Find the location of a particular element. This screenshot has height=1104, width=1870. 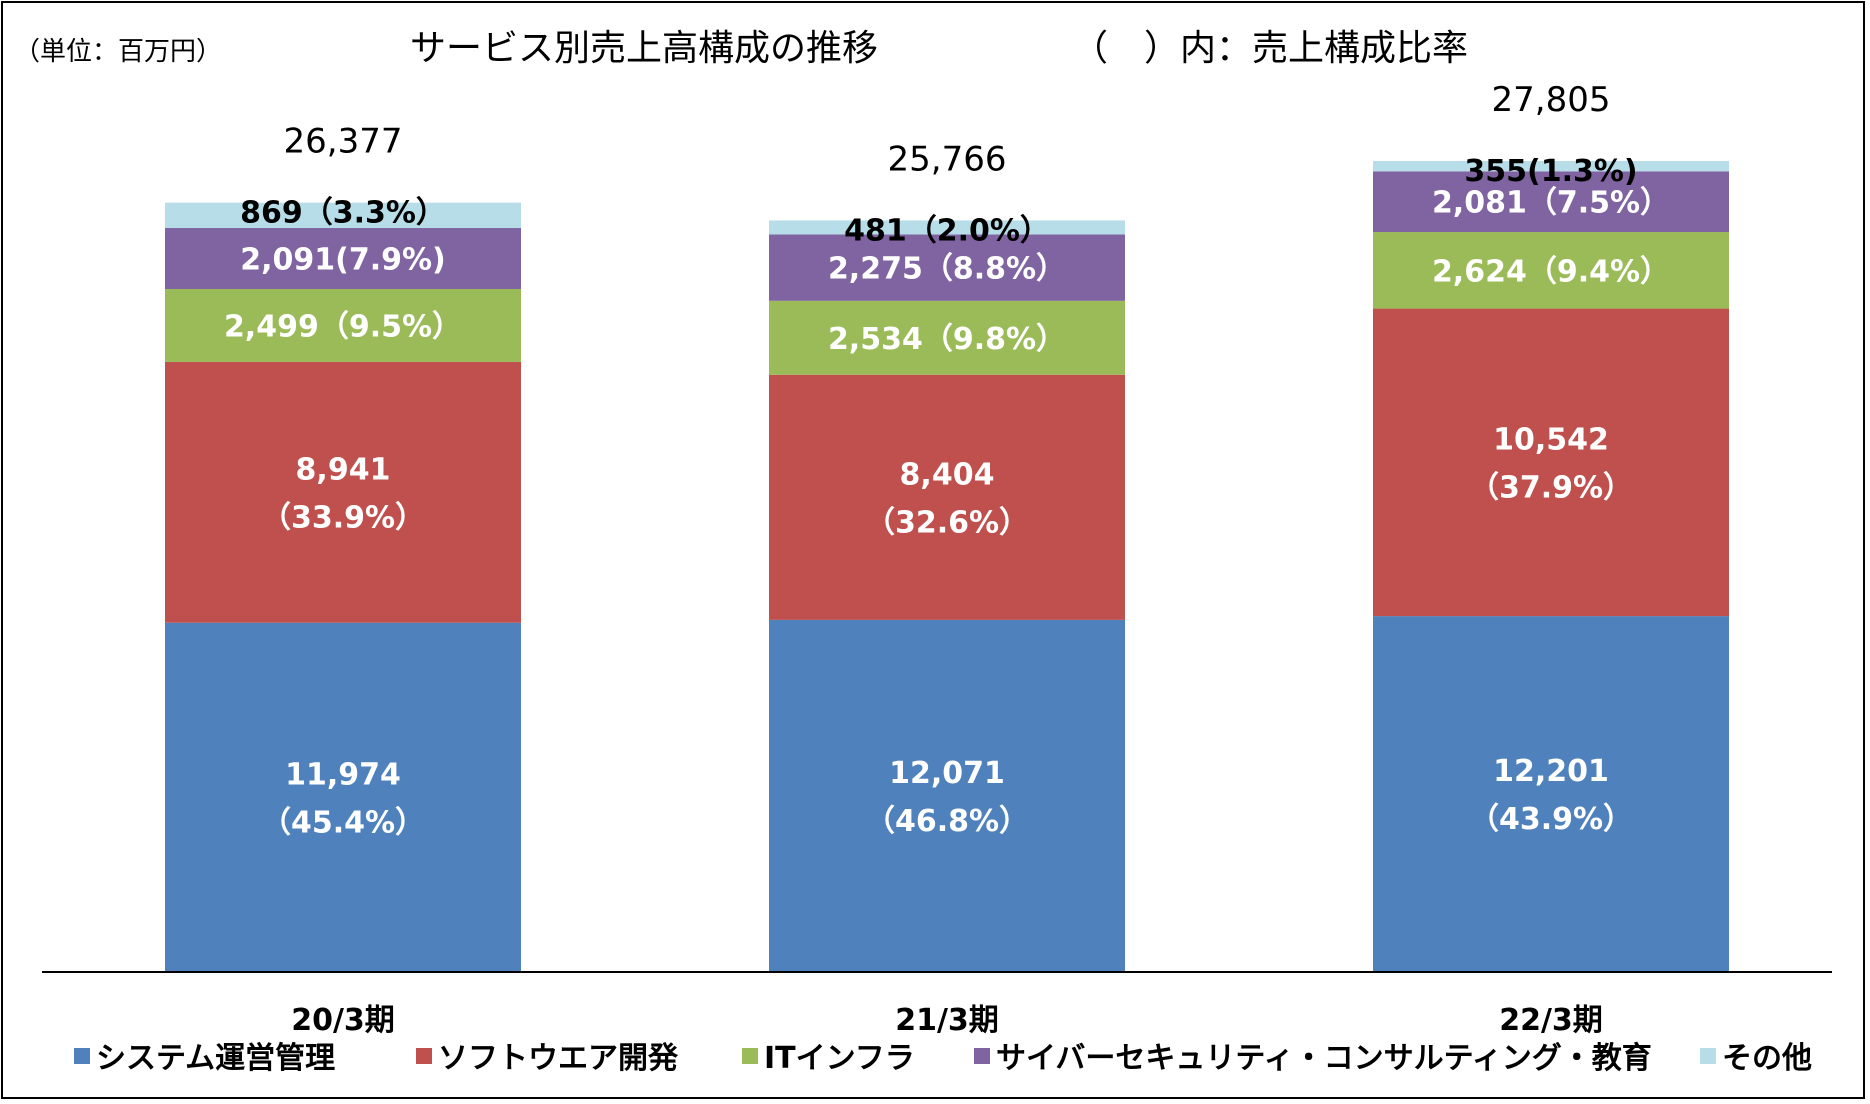

bar-data-label: 8,941 is located at coordinates (343, 469).